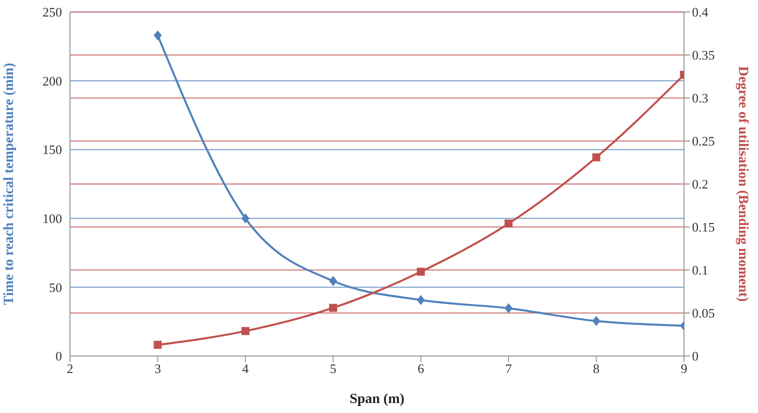  Describe the element at coordinates (421, 368) in the screenshot. I see `x-tick-label: 6` at that location.